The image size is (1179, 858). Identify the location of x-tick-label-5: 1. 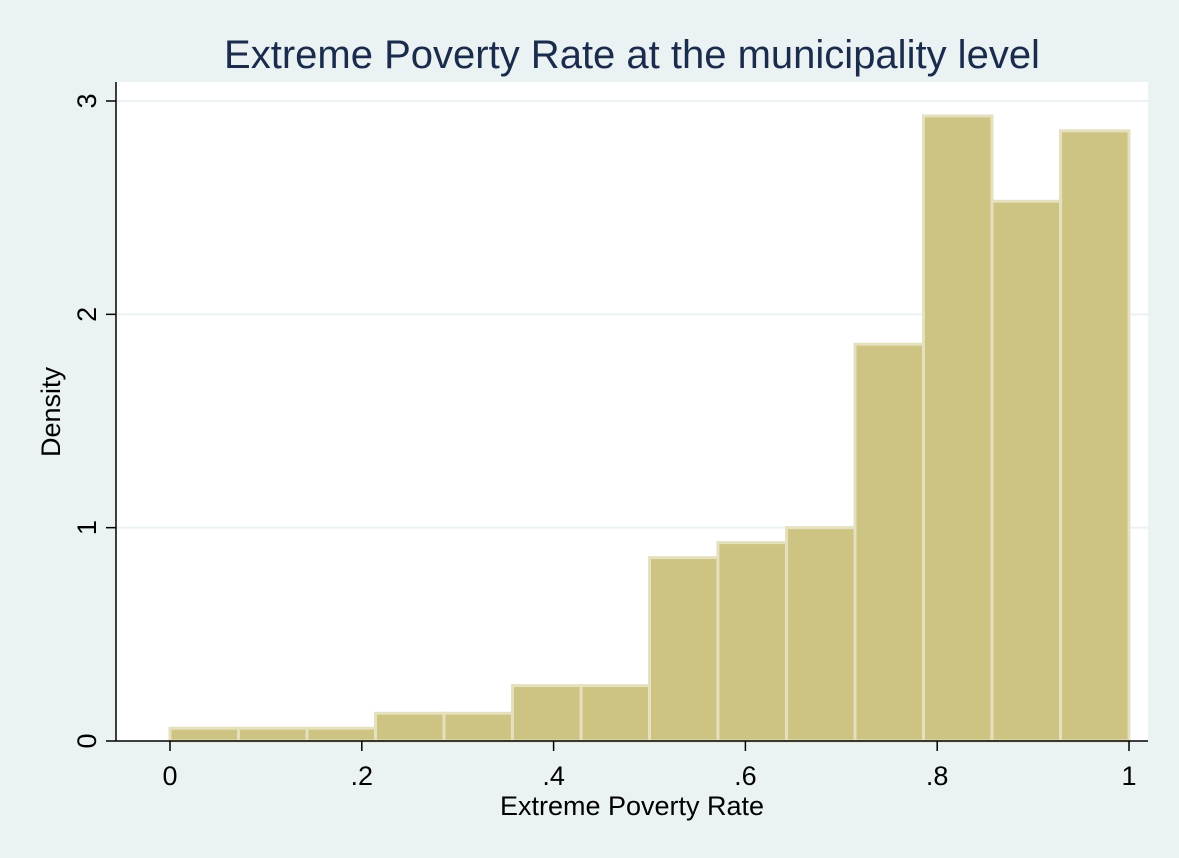
(1128, 776).